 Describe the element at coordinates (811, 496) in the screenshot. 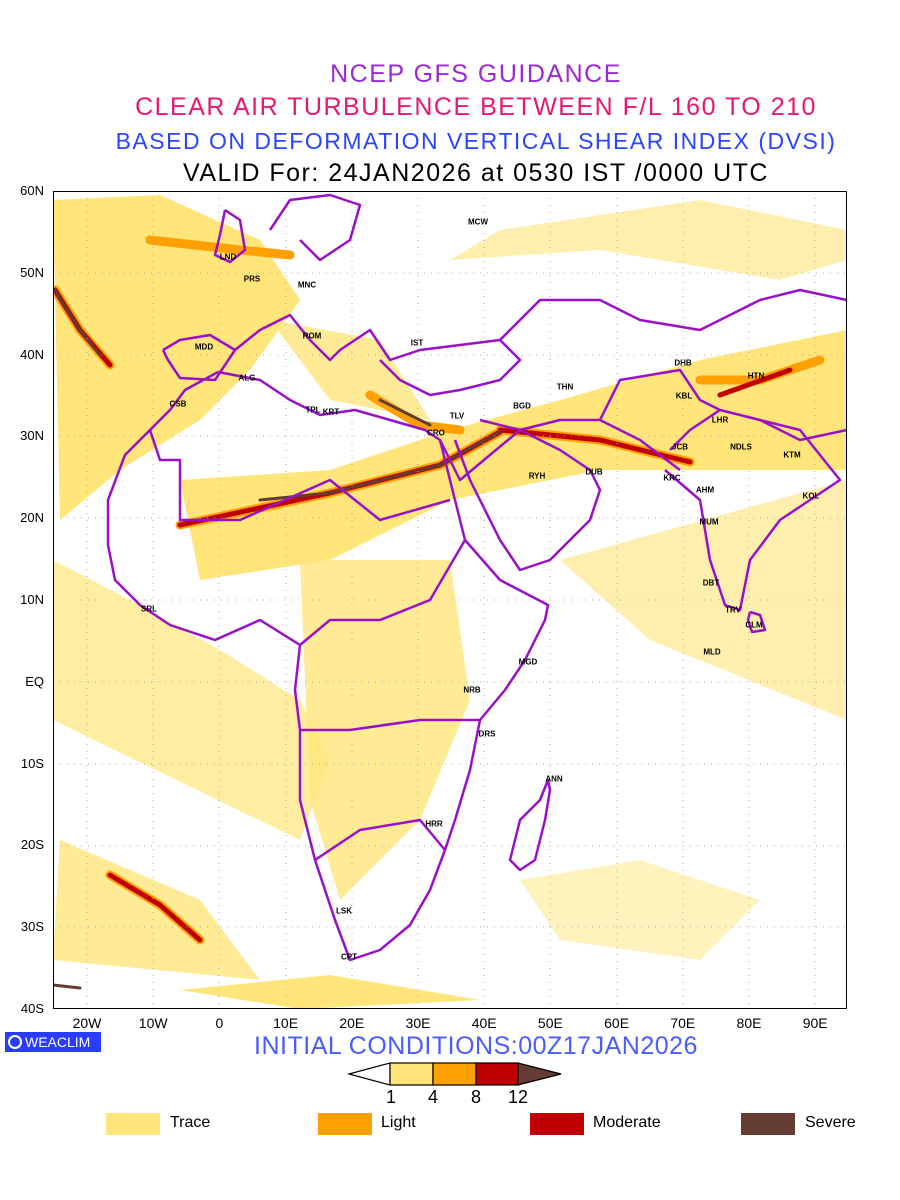

I see `station-label: KOL` at that location.